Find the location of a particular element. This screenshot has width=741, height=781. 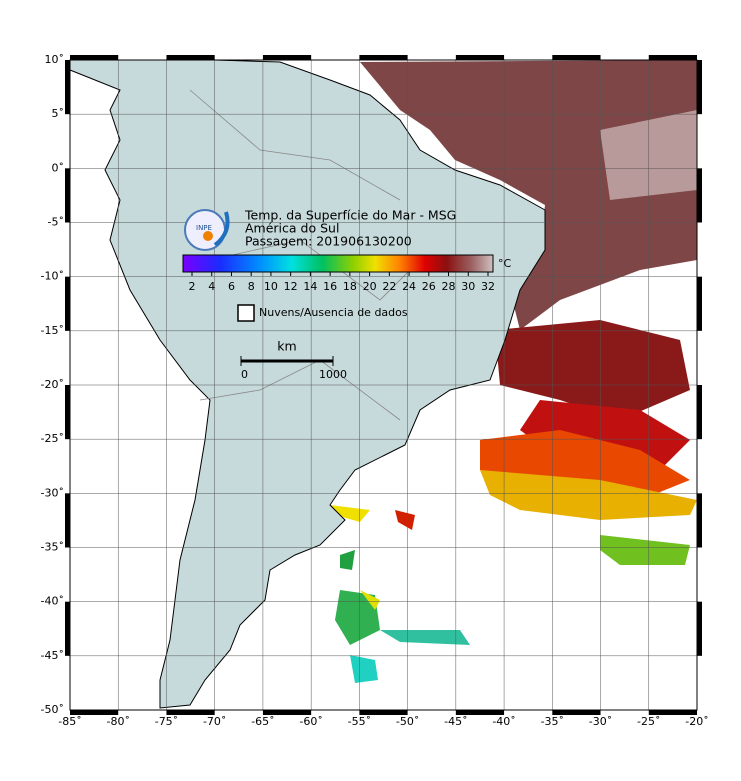

pass: Passagem: 201906130200 is located at coordinates (328, 241).